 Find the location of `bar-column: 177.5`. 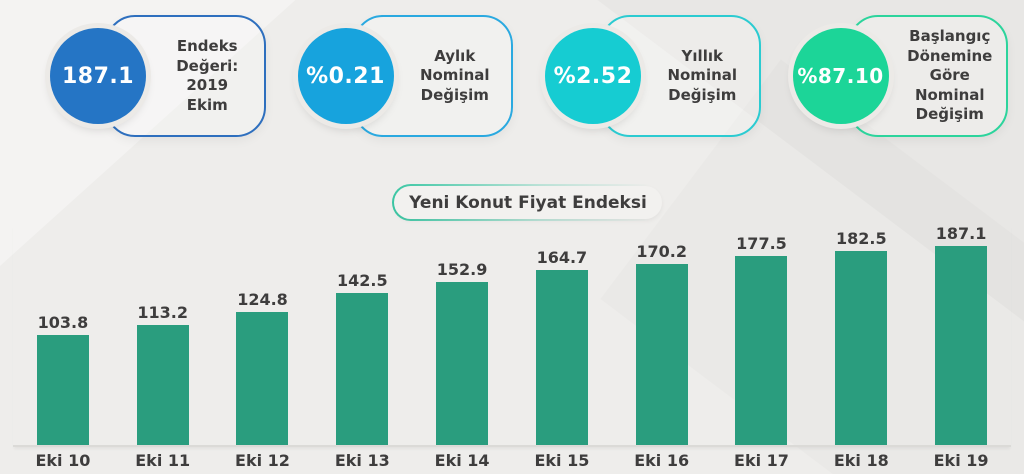

bar-column: 177.5 is located at coordinates (762, 334).